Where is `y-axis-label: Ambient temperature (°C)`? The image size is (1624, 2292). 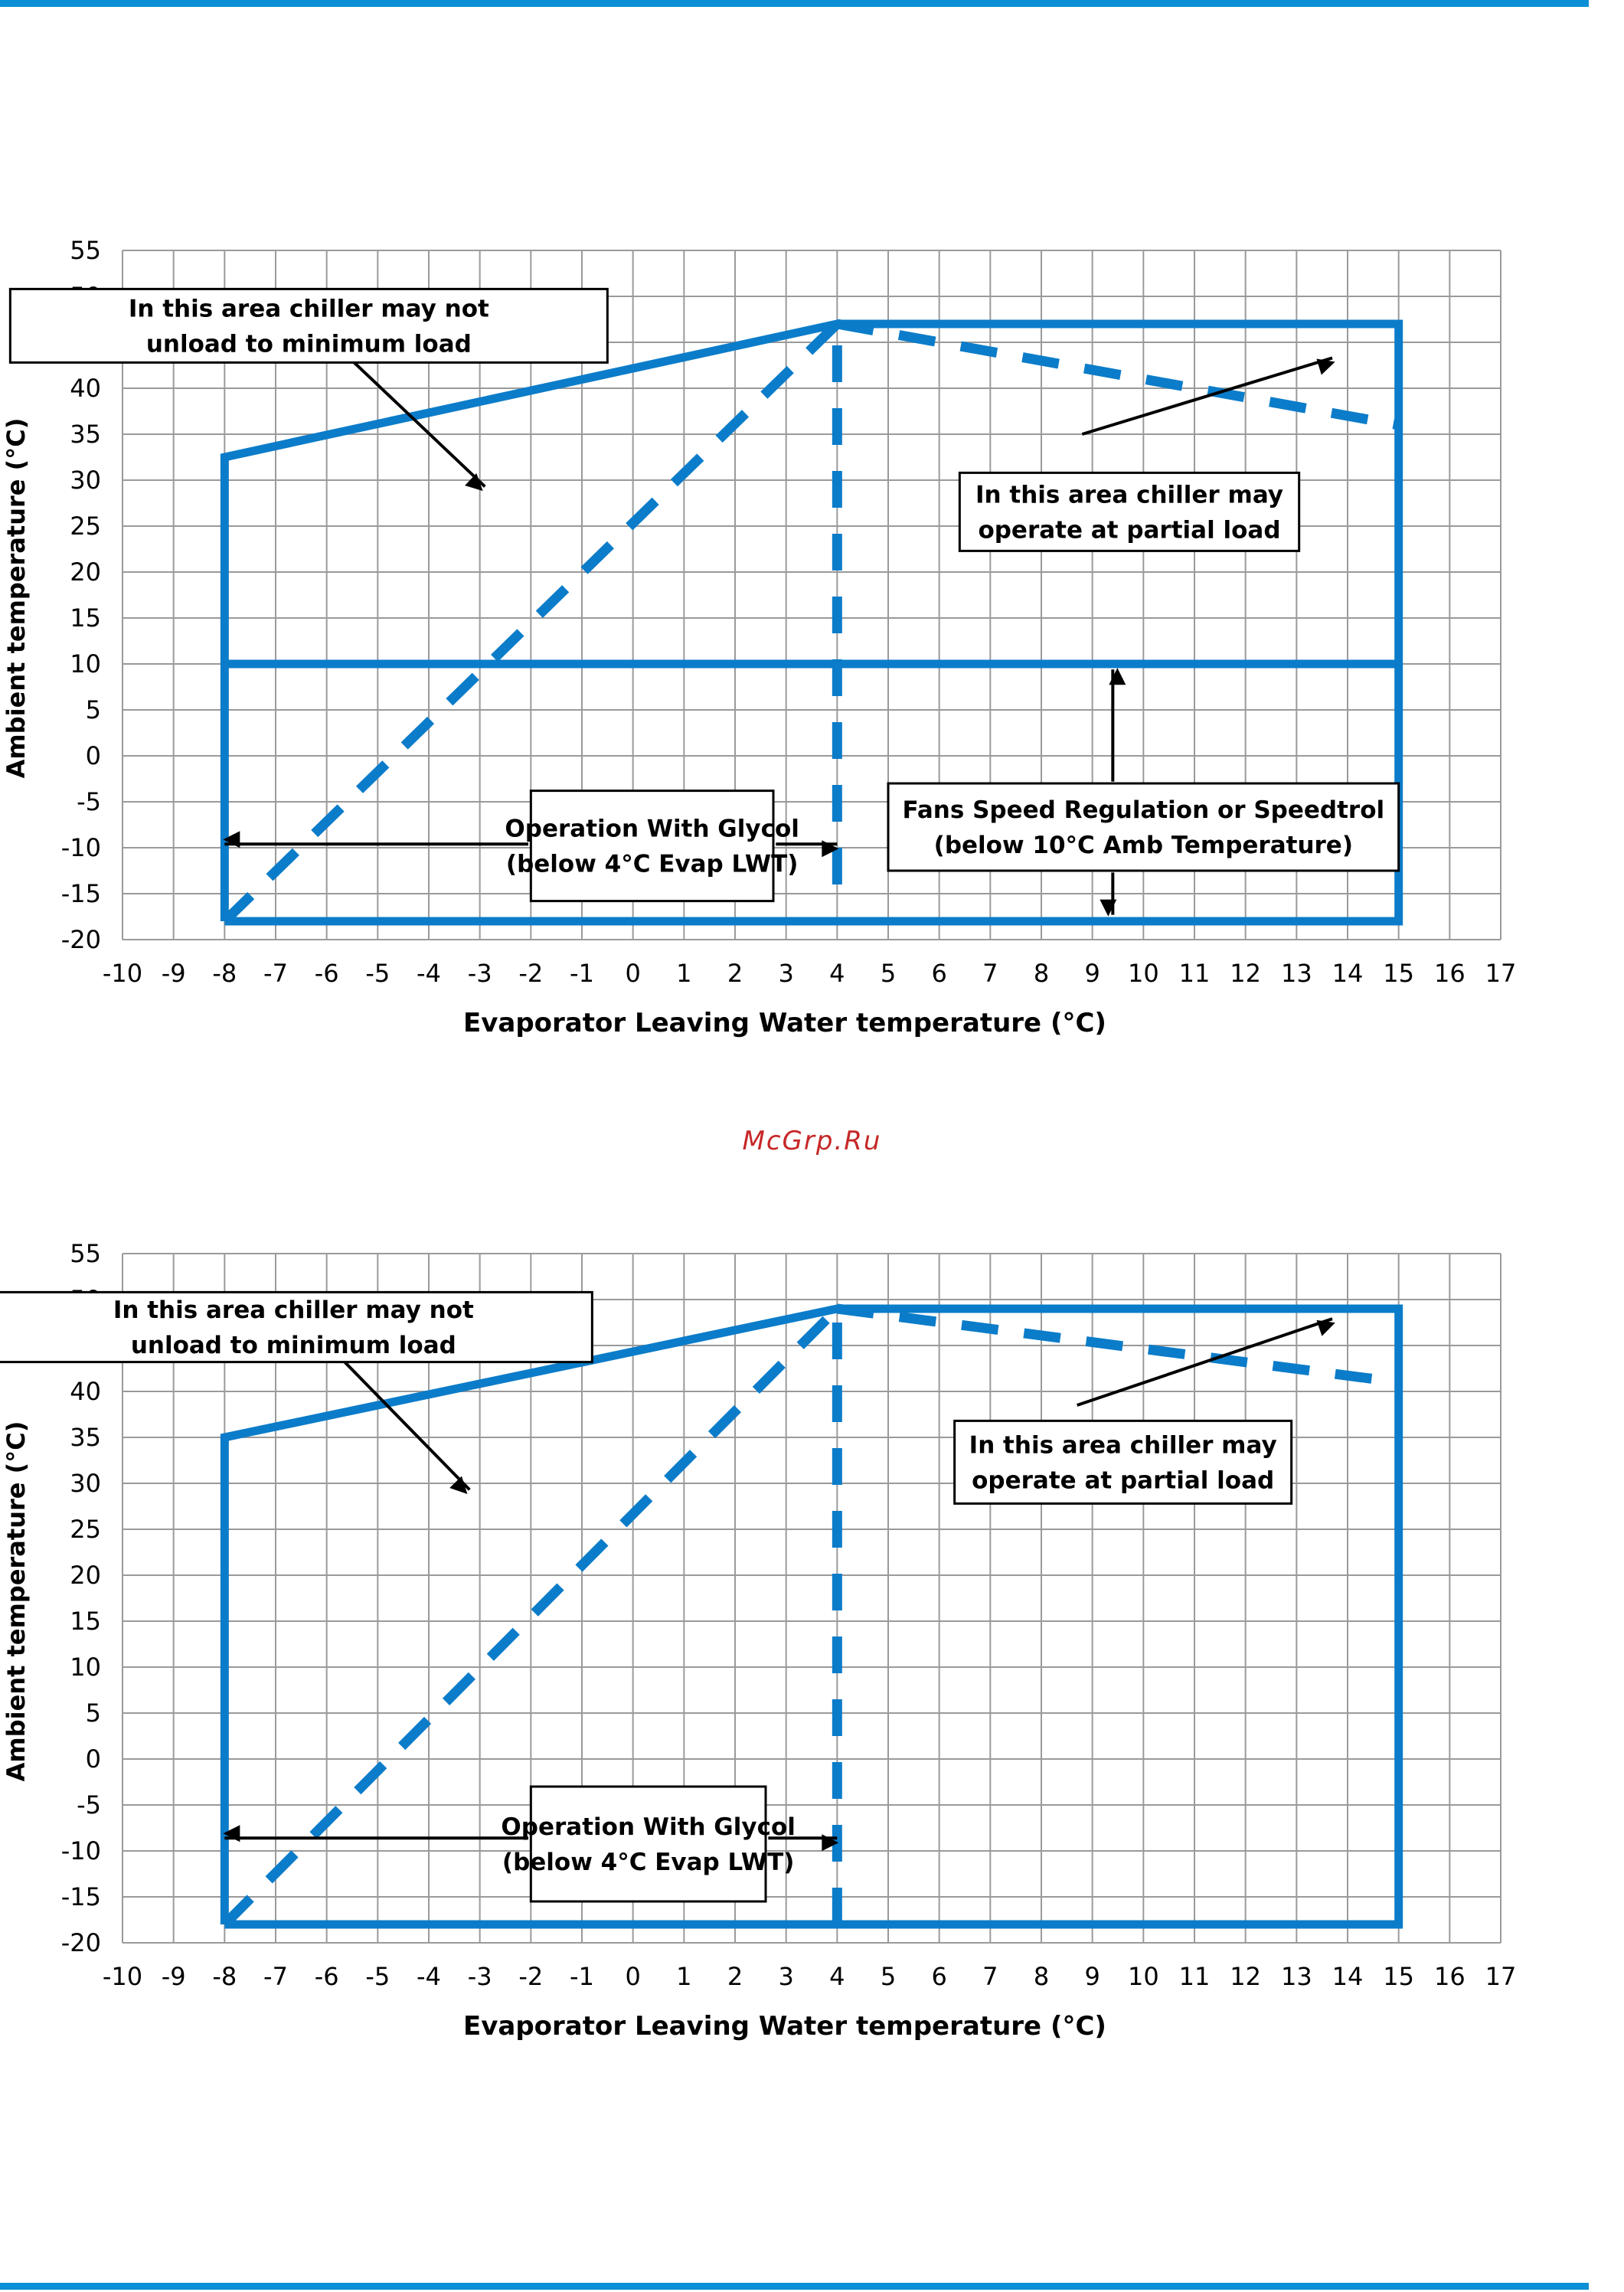
y-axis-label: Ambient temperature (°C) is located at coordinates (16, 1601).